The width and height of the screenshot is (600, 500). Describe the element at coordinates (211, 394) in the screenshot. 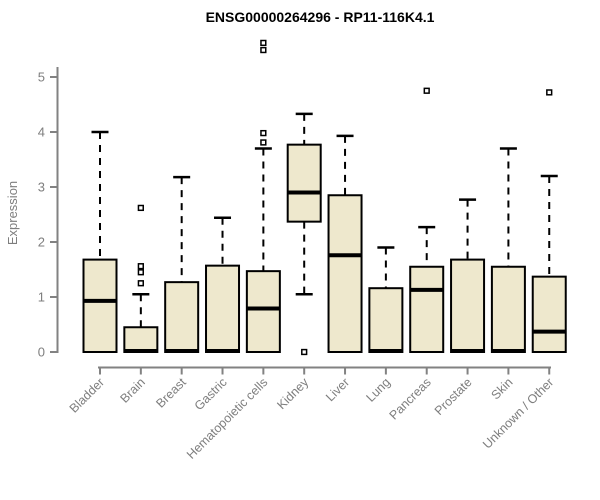

I see `category-label: Gastric` at that location.